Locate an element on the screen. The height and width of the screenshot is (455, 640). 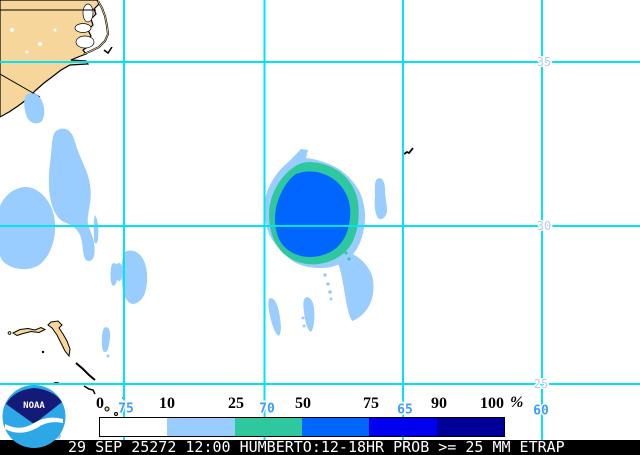
legend-tick-75: 75 is located at coordinates (371, 403).